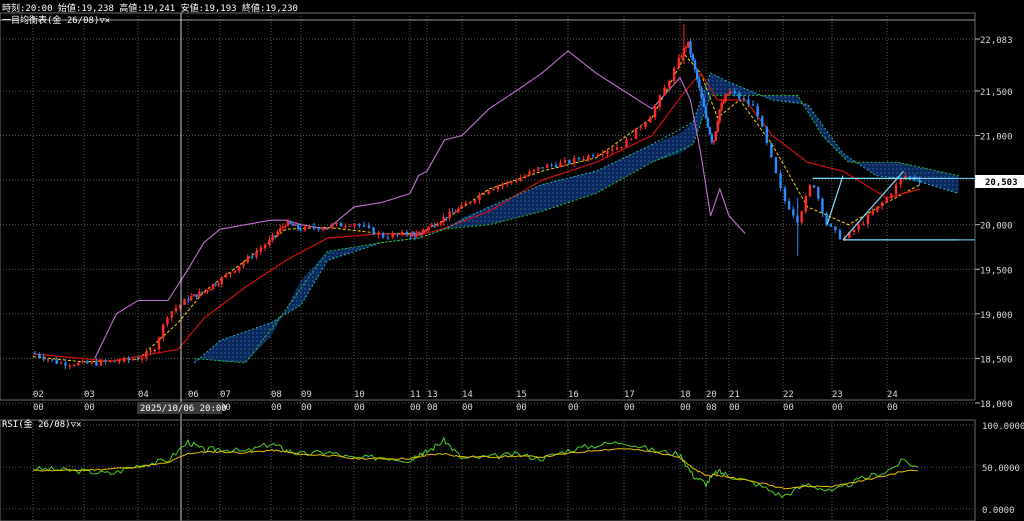 The height and width of the screenshot is (521, 1024). I want to click on date-tick-day: 16, so click(573, 395).